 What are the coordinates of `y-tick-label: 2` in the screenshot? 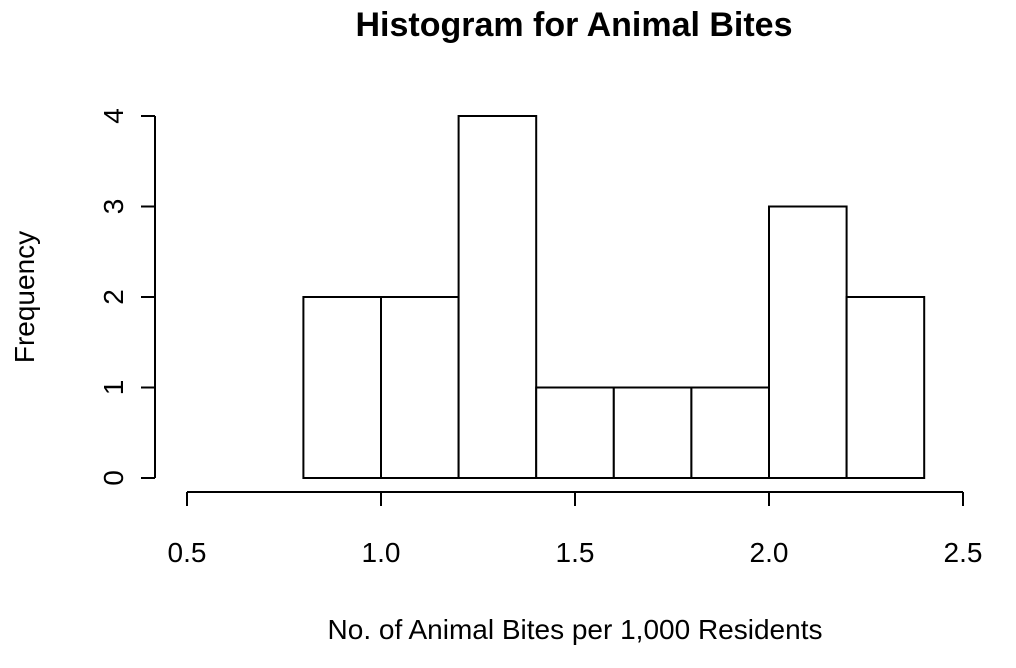 It's located at (113, 297).